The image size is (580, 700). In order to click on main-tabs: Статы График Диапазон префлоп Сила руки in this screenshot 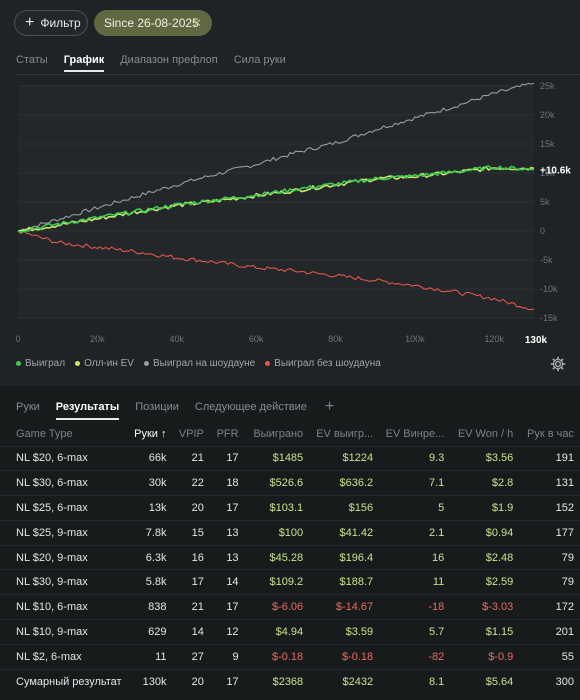, I will do `click(151, 63)`.